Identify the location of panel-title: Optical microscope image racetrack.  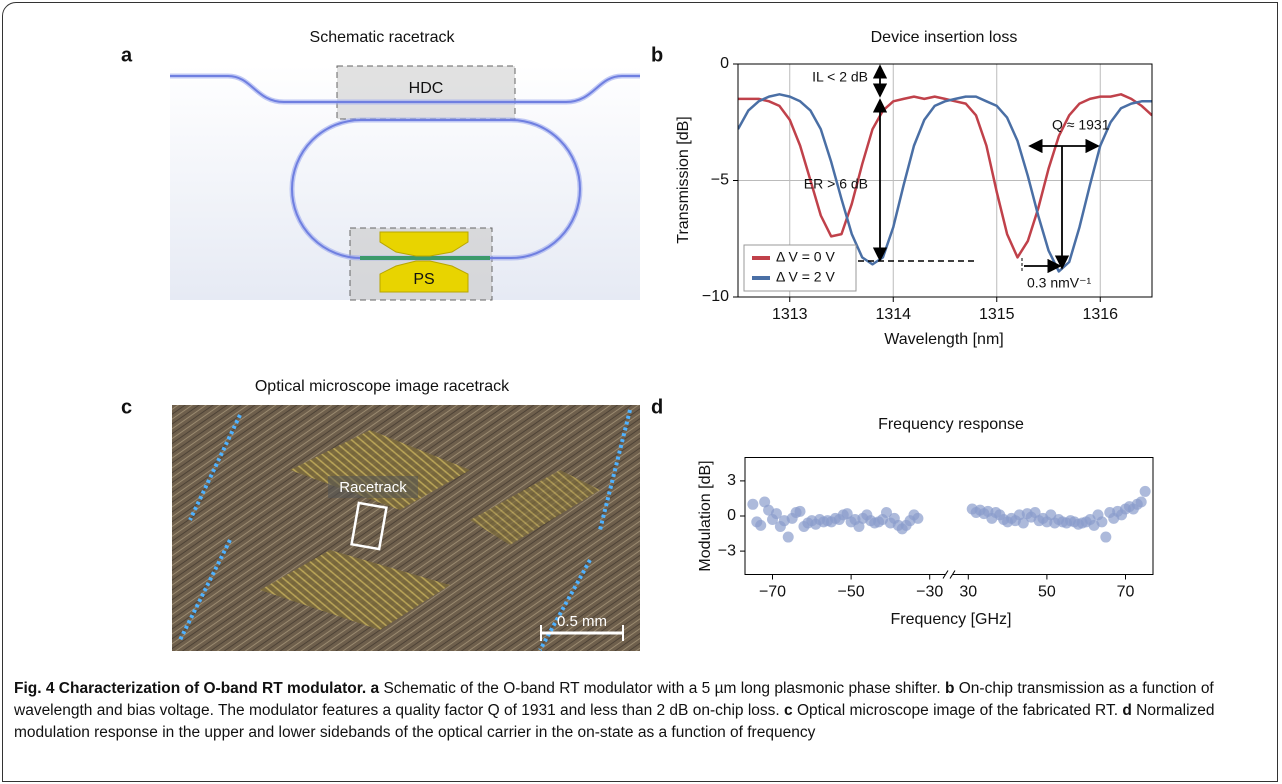
(382, 386).